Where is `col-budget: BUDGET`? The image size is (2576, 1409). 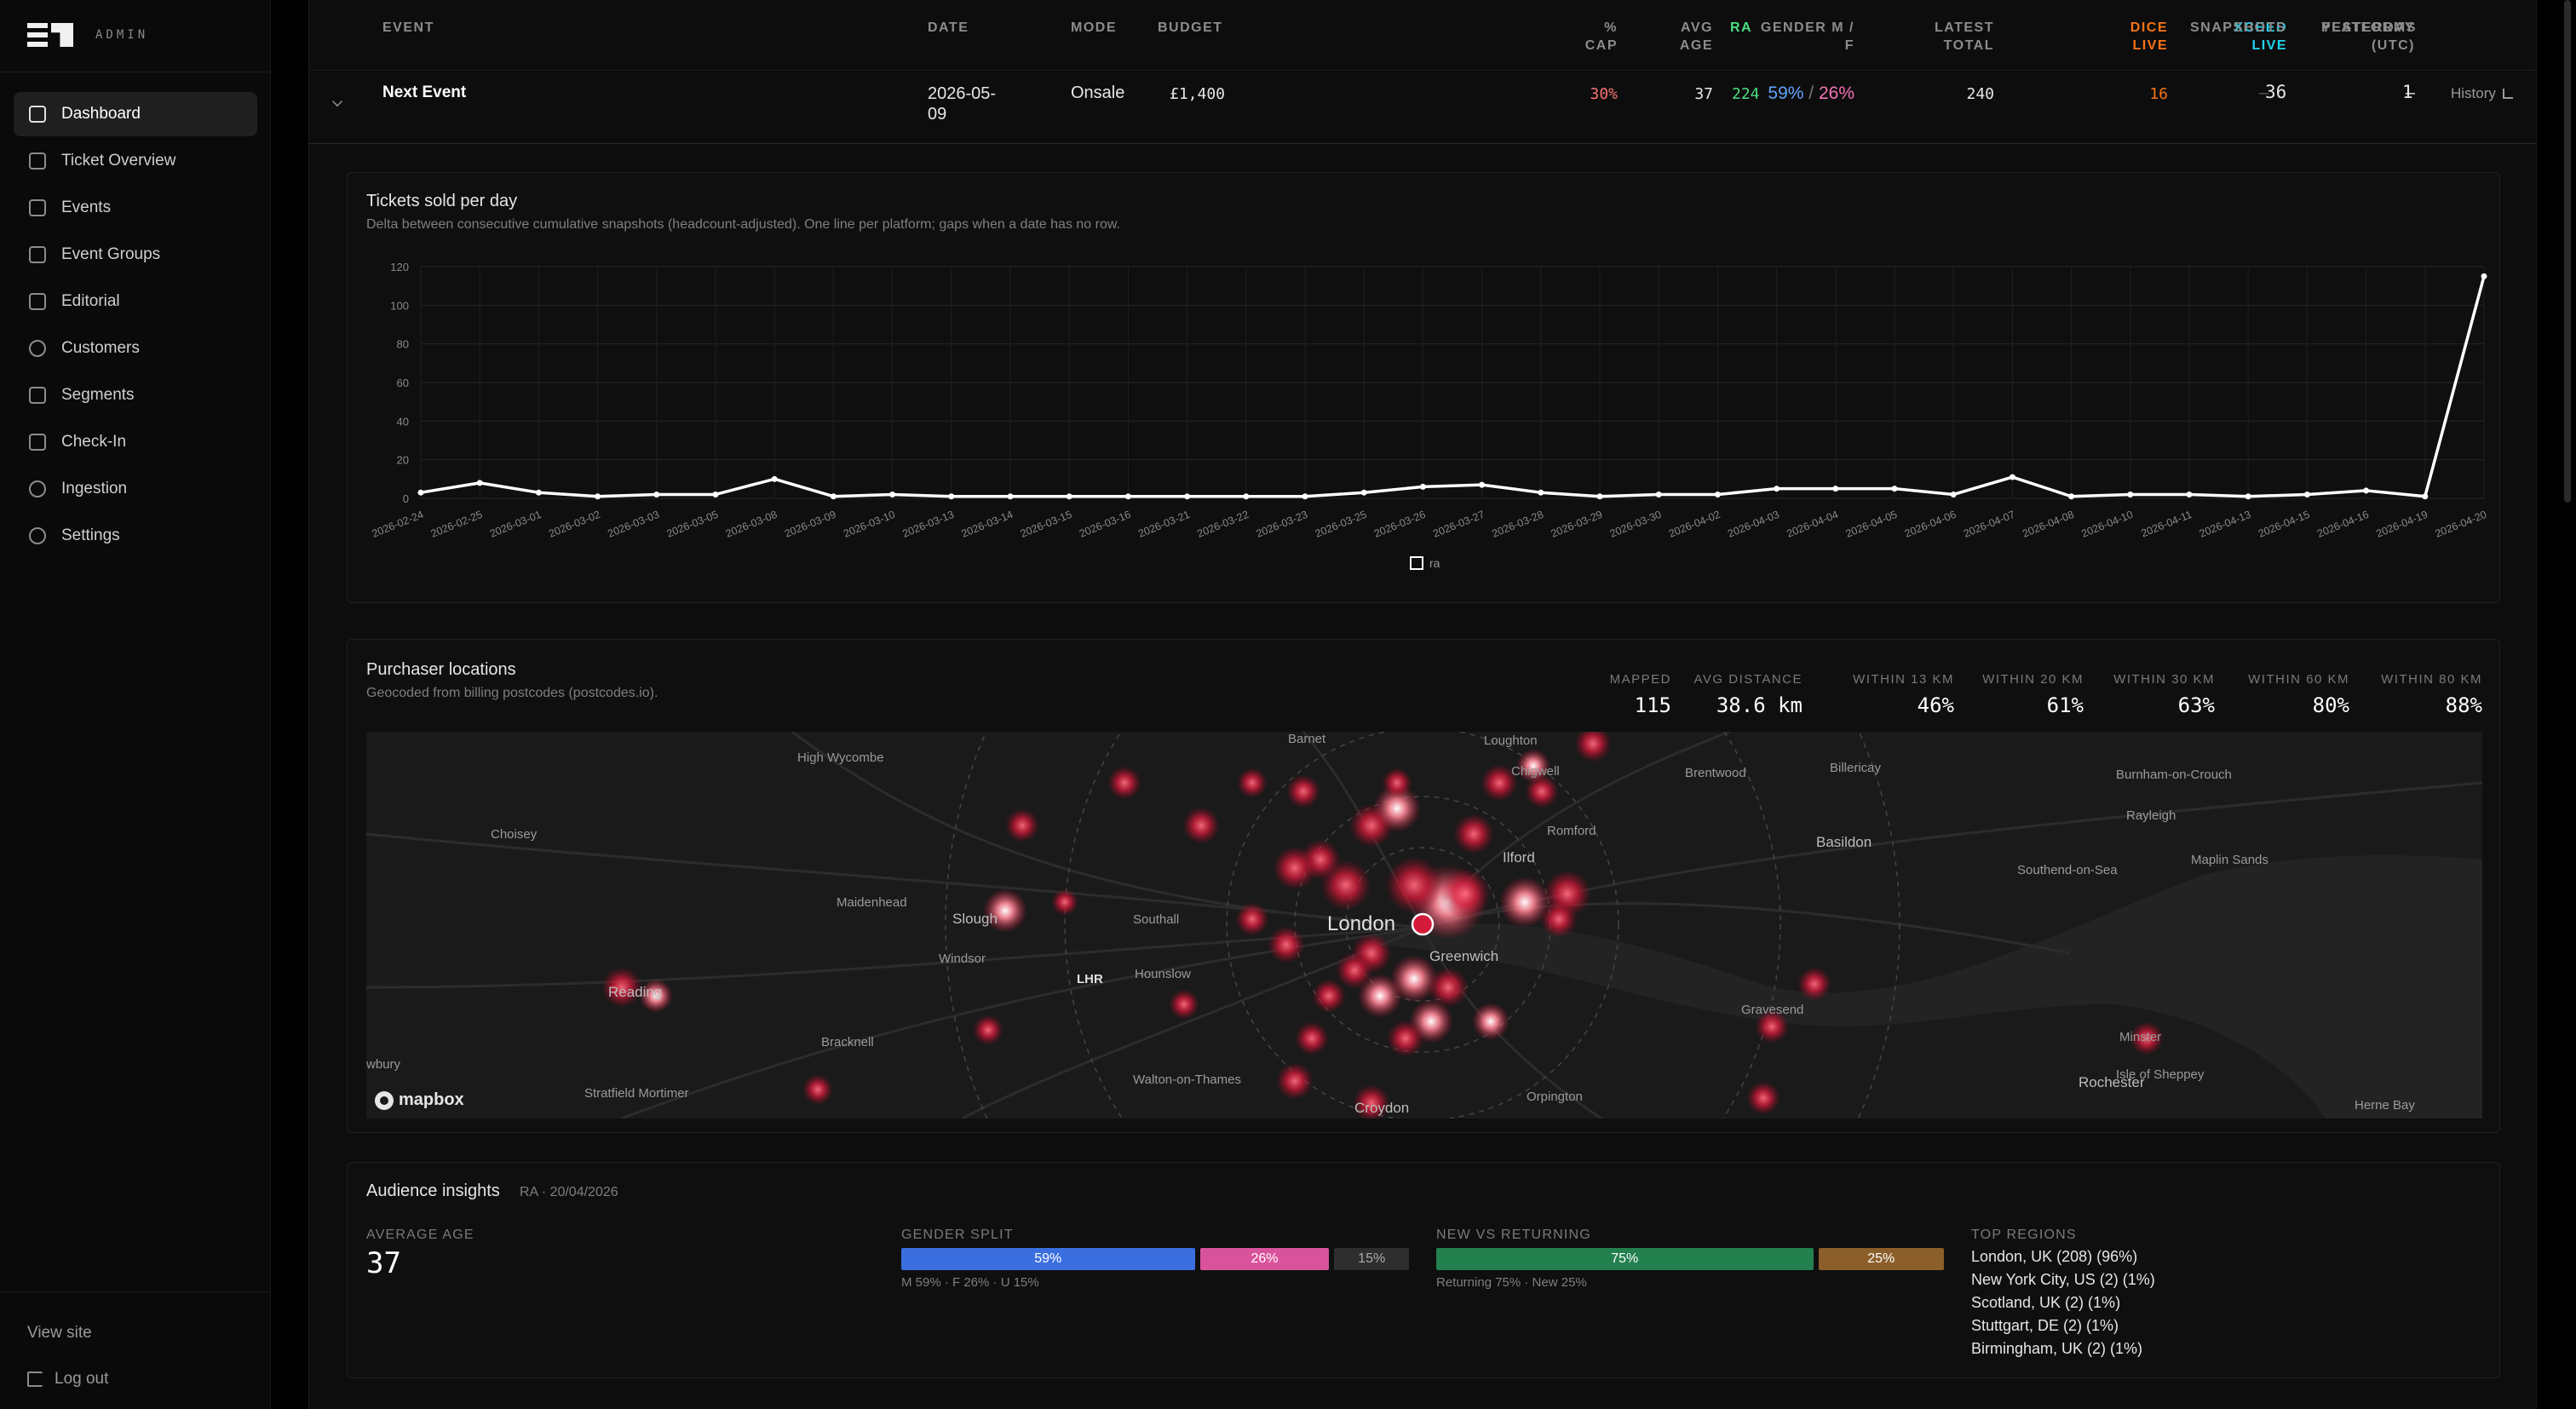 col-budget: BUDGET is located at coordinates (1191, 27).